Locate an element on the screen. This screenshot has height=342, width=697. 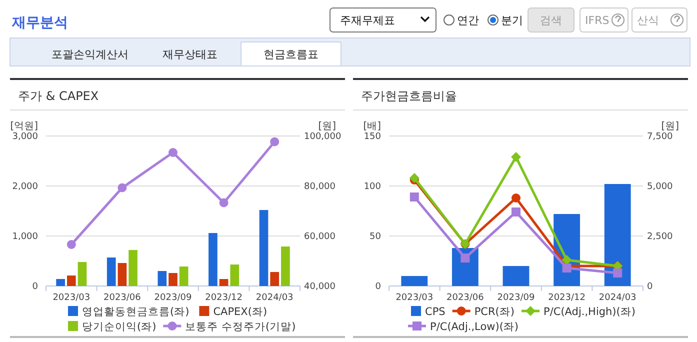
legend-label: 영업활동현금흐름(좌) is located at coordinates (136, 312).